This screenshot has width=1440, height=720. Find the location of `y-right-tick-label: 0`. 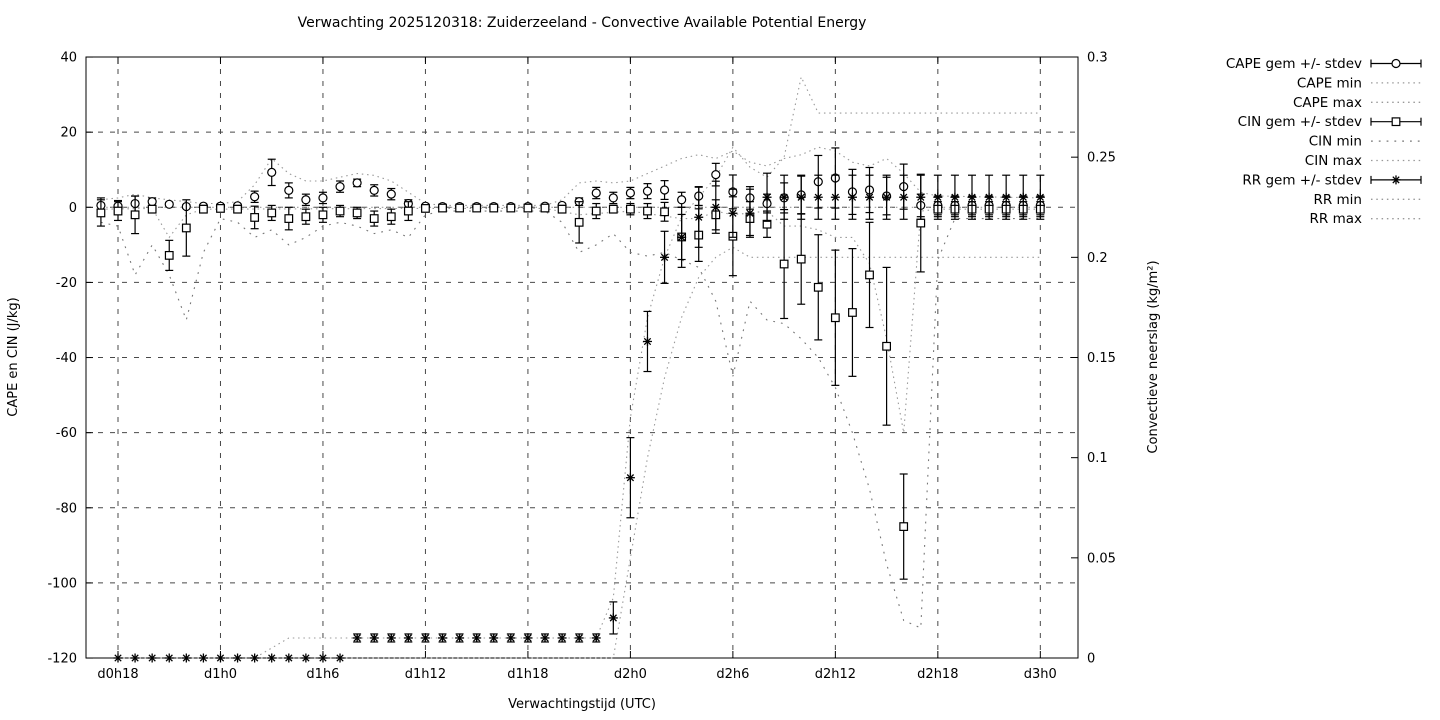

y-right-tick-label: 0 is located at coordinates (1091, 659).